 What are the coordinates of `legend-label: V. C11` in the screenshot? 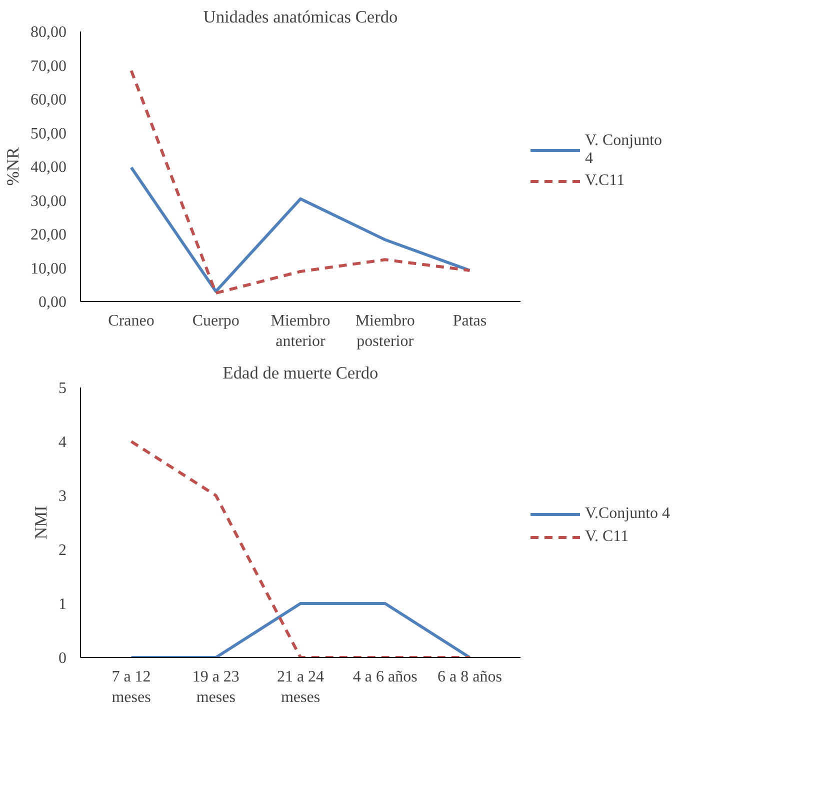 It's located at (607, 537).